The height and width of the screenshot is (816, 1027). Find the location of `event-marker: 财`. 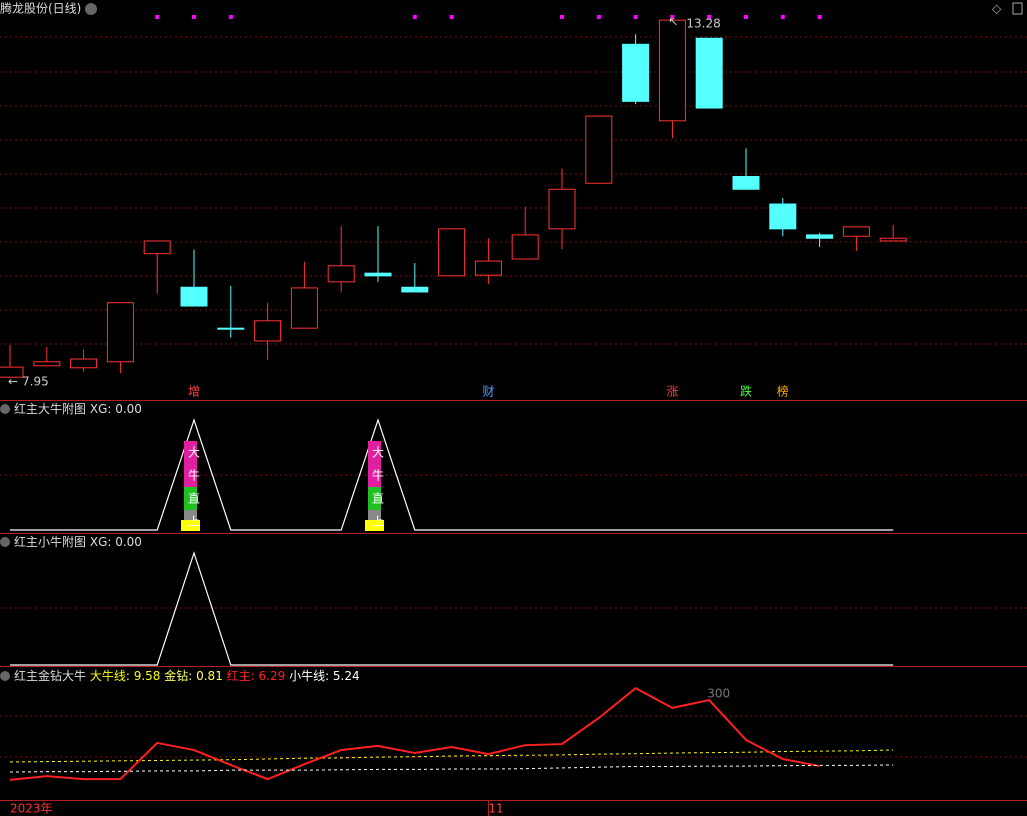

event-marker: 财 is located at coordinates (488, 392).